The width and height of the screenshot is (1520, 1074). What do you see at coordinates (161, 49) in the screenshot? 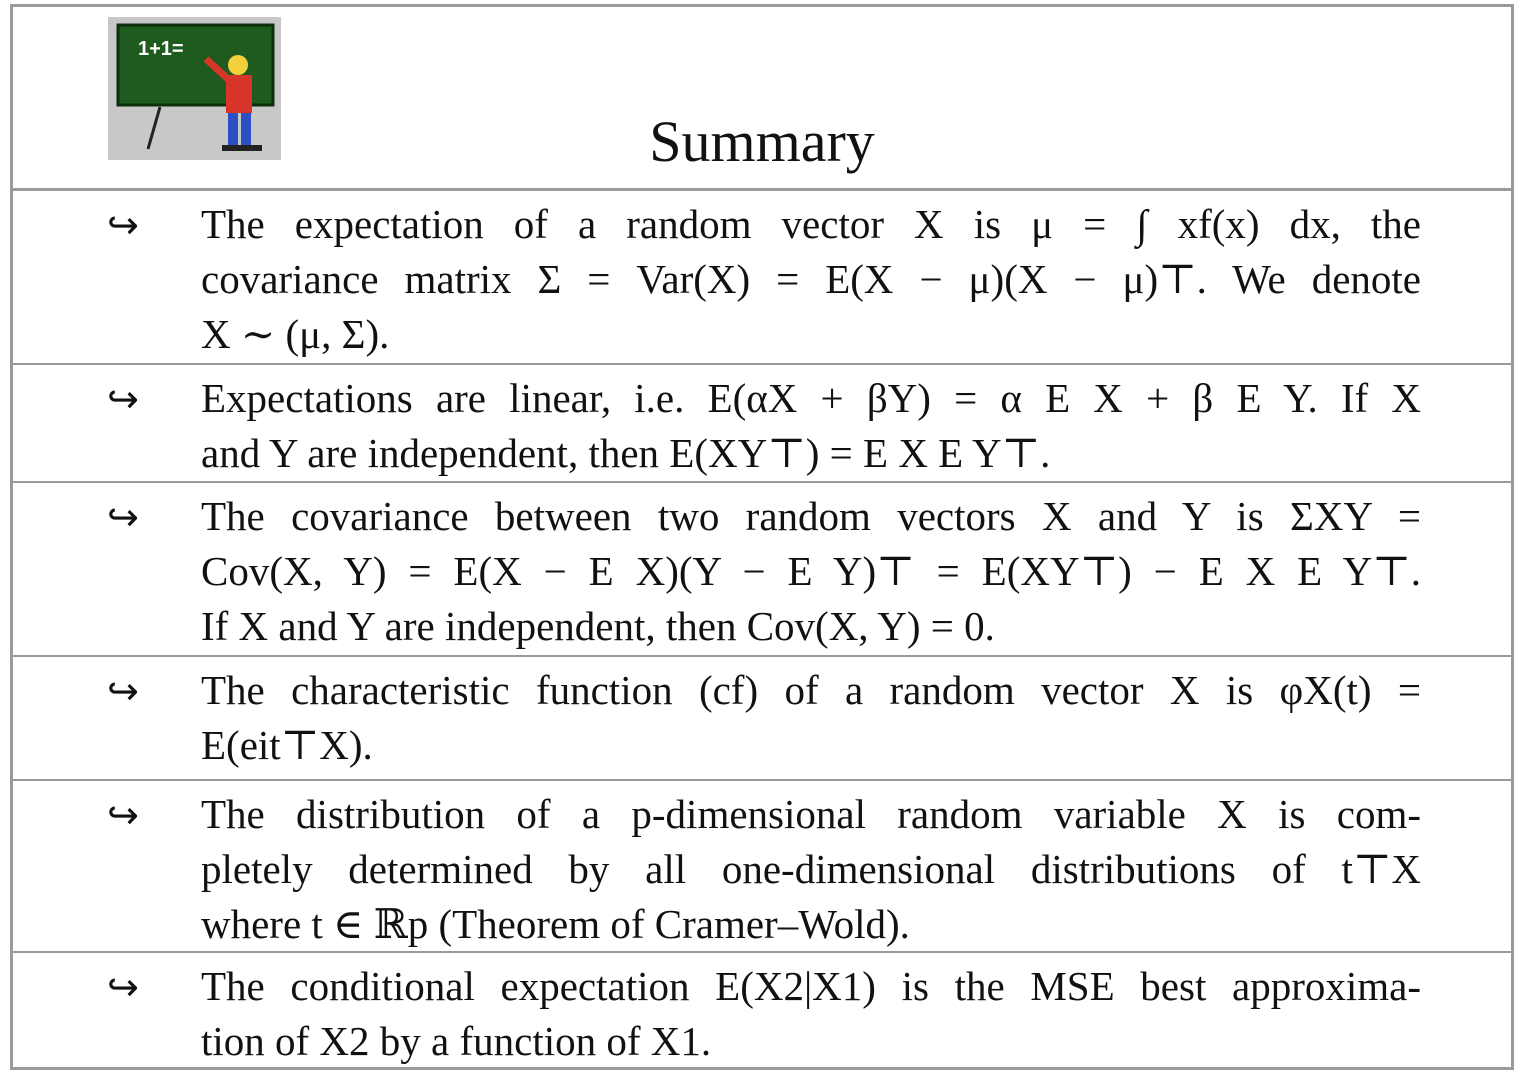
I see `board-text: 1+1=` at bounding box center [161, 49].